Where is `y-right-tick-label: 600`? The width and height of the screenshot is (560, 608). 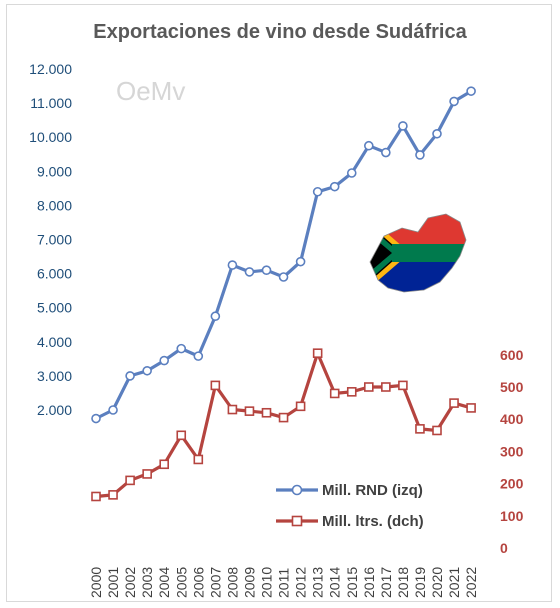
y-right-tick-label: 600 is located at coordinates (512, 355).